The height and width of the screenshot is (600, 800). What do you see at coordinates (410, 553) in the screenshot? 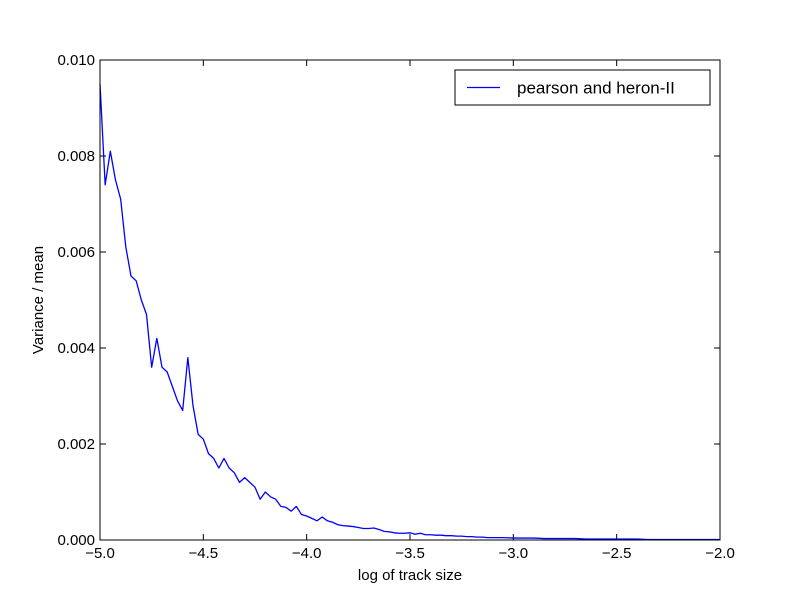
I see `x-tick-label: −3.5` at bounding box center [410, 553].